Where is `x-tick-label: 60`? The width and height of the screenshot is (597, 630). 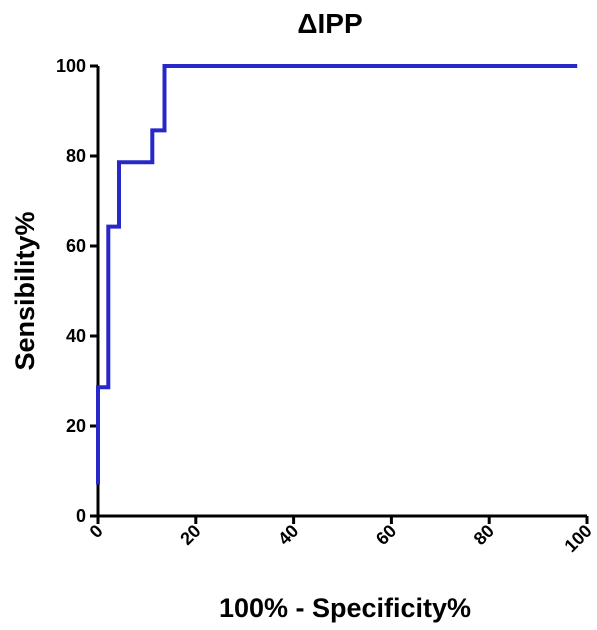
x-tick-label: 60 is located at coordinates (386, 535).